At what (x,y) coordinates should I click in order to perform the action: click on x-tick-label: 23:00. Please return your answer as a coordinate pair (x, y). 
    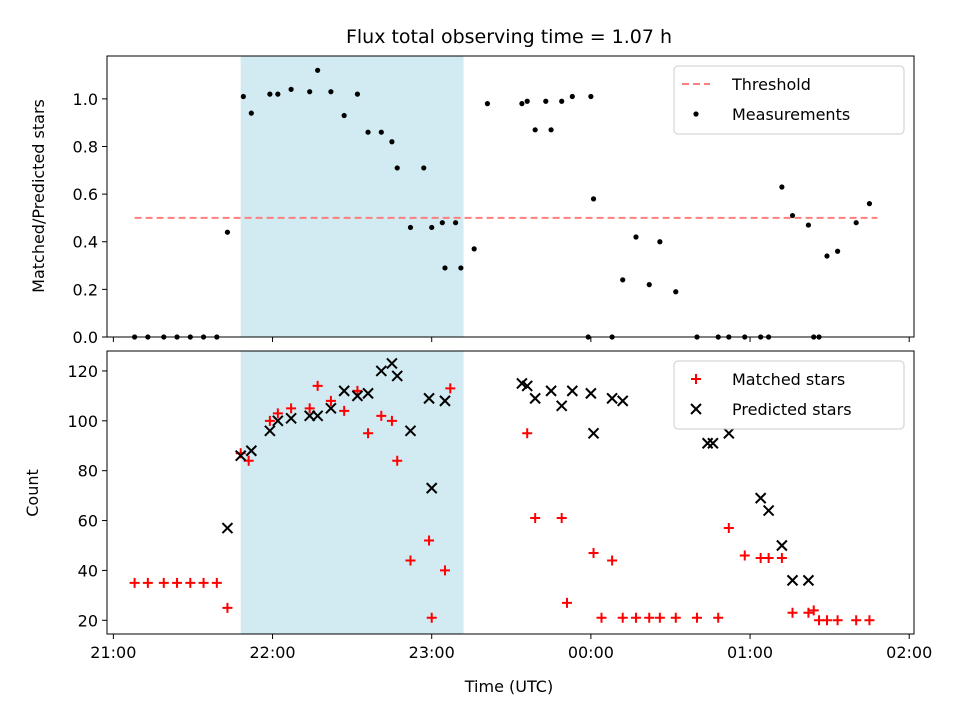
    Looking at the image, I should click on (432, 652).